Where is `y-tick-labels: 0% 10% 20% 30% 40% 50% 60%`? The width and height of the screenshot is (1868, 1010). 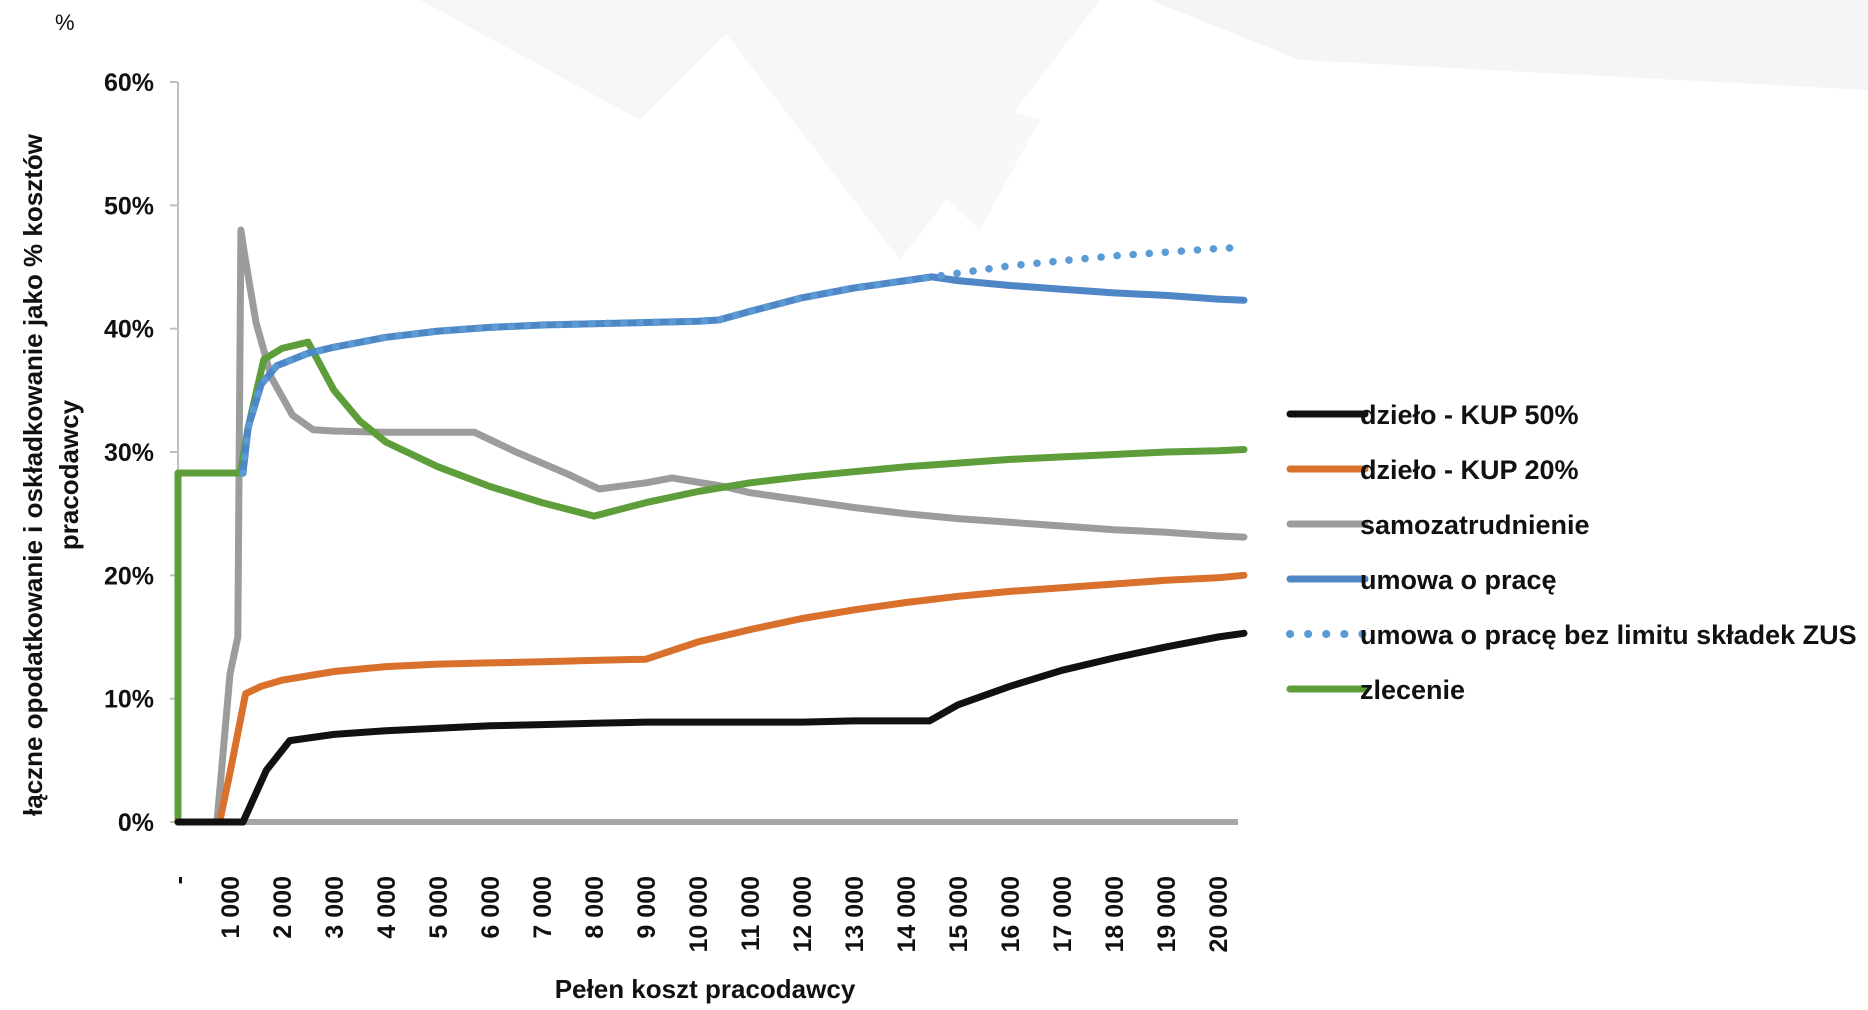
y-tick-labels: 0% 10% 20% 30% 40% 50% 60% is located at coordinates (141, 453).